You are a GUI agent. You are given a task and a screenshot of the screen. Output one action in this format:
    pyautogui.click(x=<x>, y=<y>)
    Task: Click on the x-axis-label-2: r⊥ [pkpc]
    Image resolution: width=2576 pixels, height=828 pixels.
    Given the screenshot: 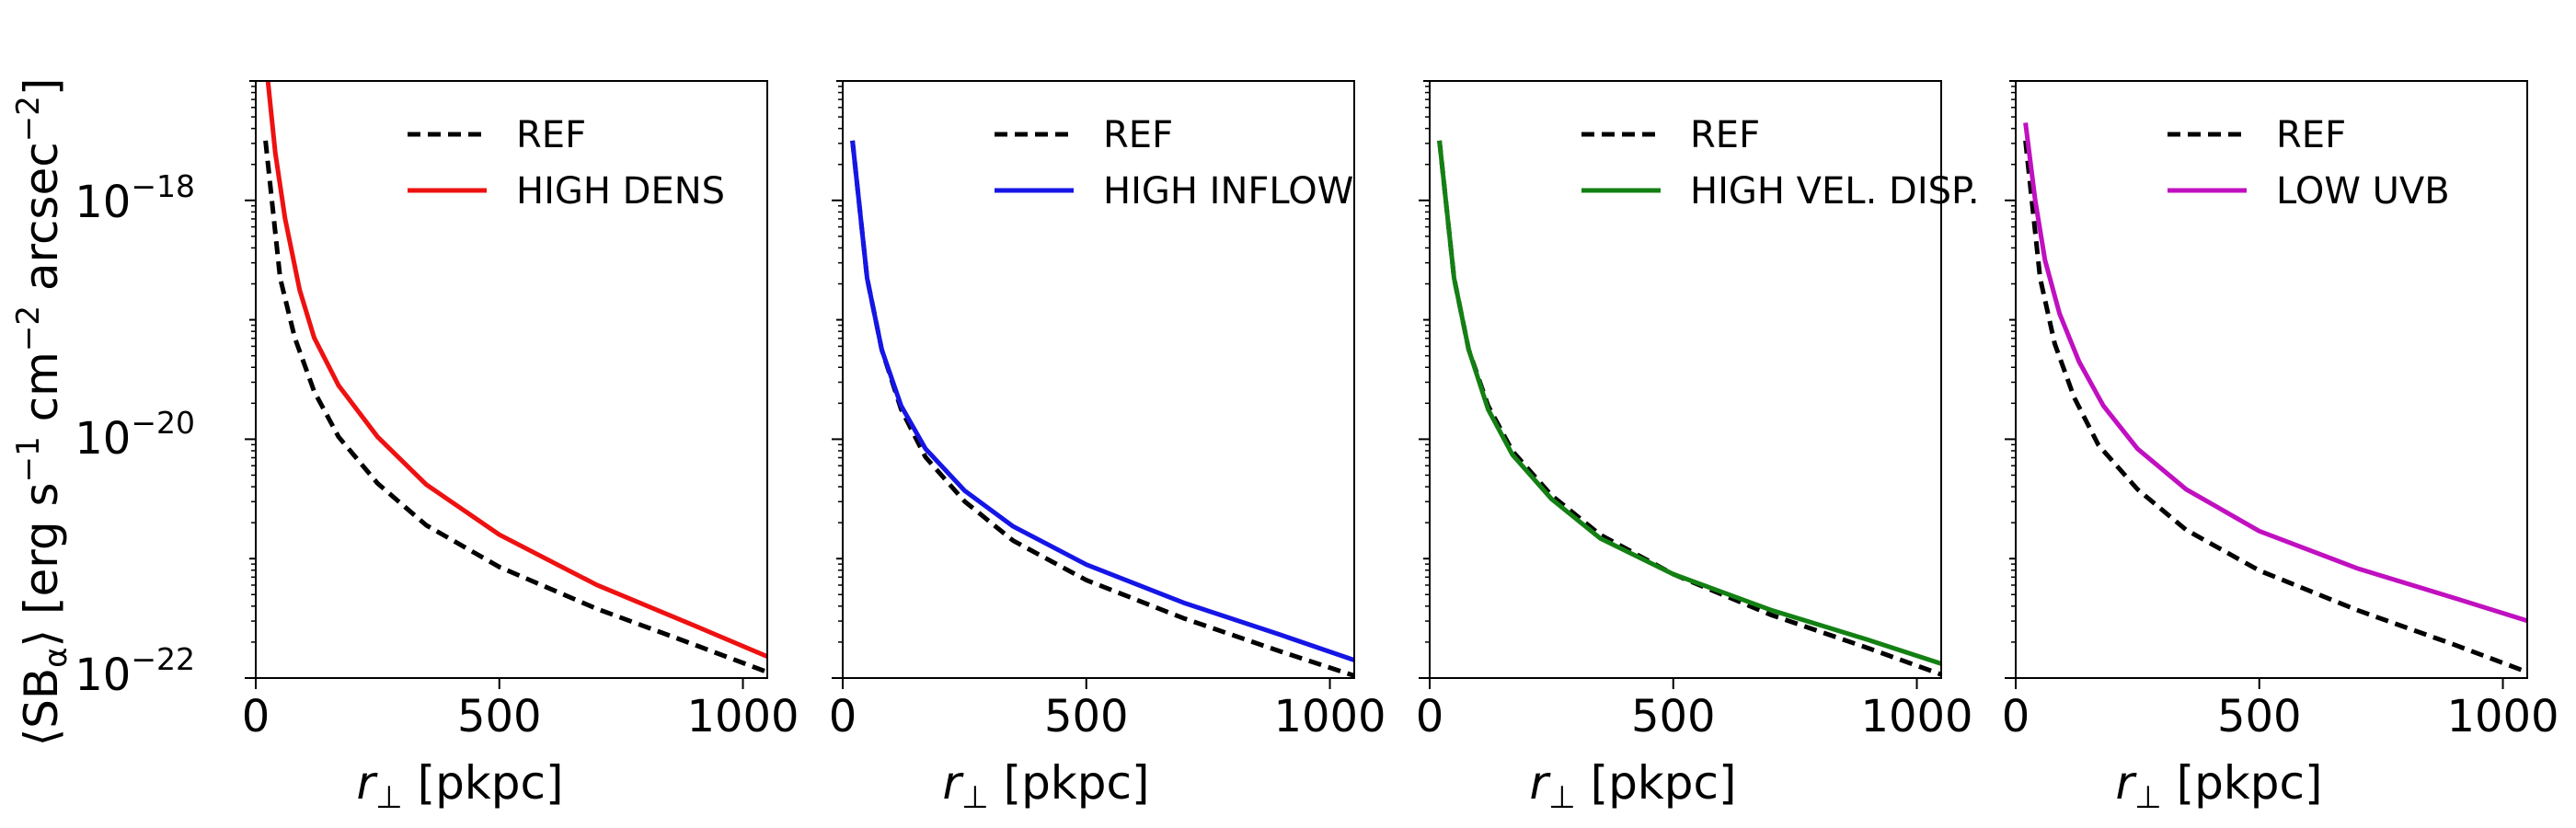 What is the action you would take?
    pyautogui.click(x=1045, y=786)
    